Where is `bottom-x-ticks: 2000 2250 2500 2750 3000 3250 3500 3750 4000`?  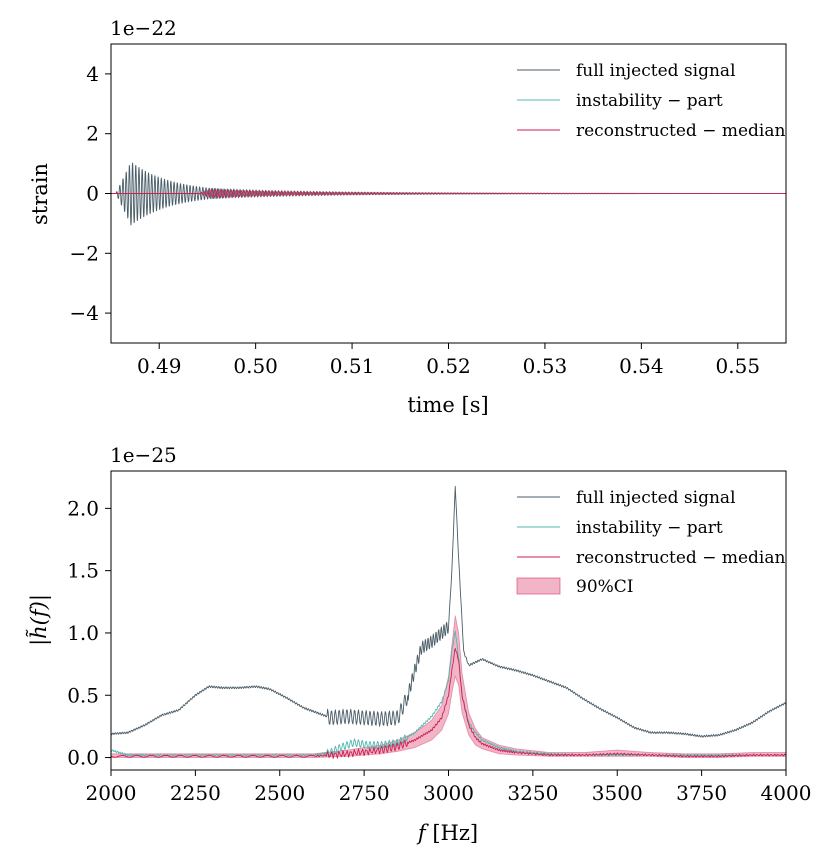 bottom-x-ticks: 2000 2250 2500 2750 3000 3250 3500 3750 4000 is located at coordinates (449, 787).